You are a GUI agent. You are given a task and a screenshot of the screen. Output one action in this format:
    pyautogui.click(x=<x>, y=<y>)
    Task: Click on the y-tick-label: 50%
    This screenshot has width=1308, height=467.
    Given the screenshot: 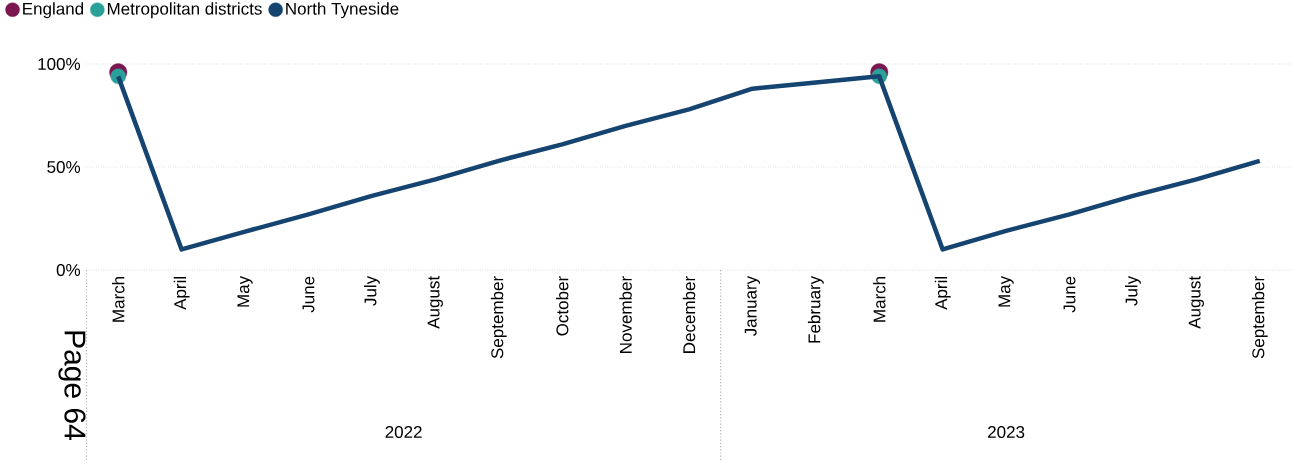 What is the action you would take?
    pyautogui.click(x=64, y=167)
    